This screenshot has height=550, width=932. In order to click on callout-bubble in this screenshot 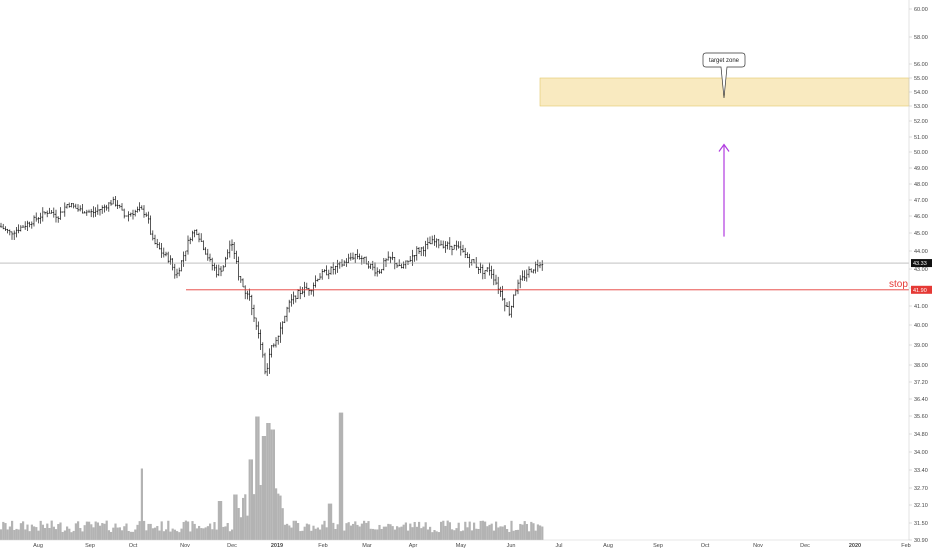, I will do `click(724, 75)`.